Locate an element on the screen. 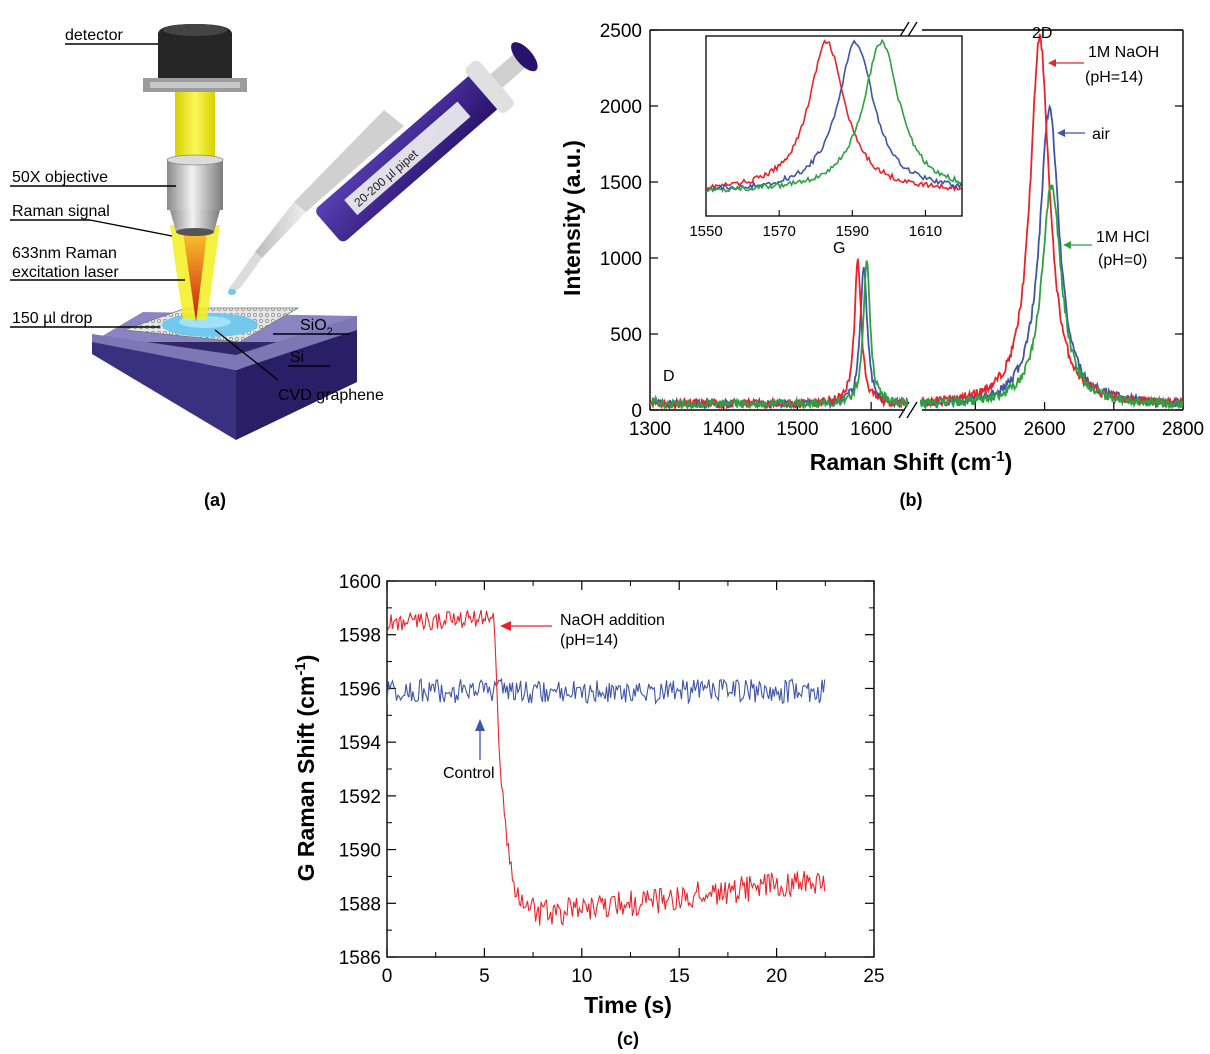  panel-c-y-tick-label: 1596 is located at coordinates (360, 689).